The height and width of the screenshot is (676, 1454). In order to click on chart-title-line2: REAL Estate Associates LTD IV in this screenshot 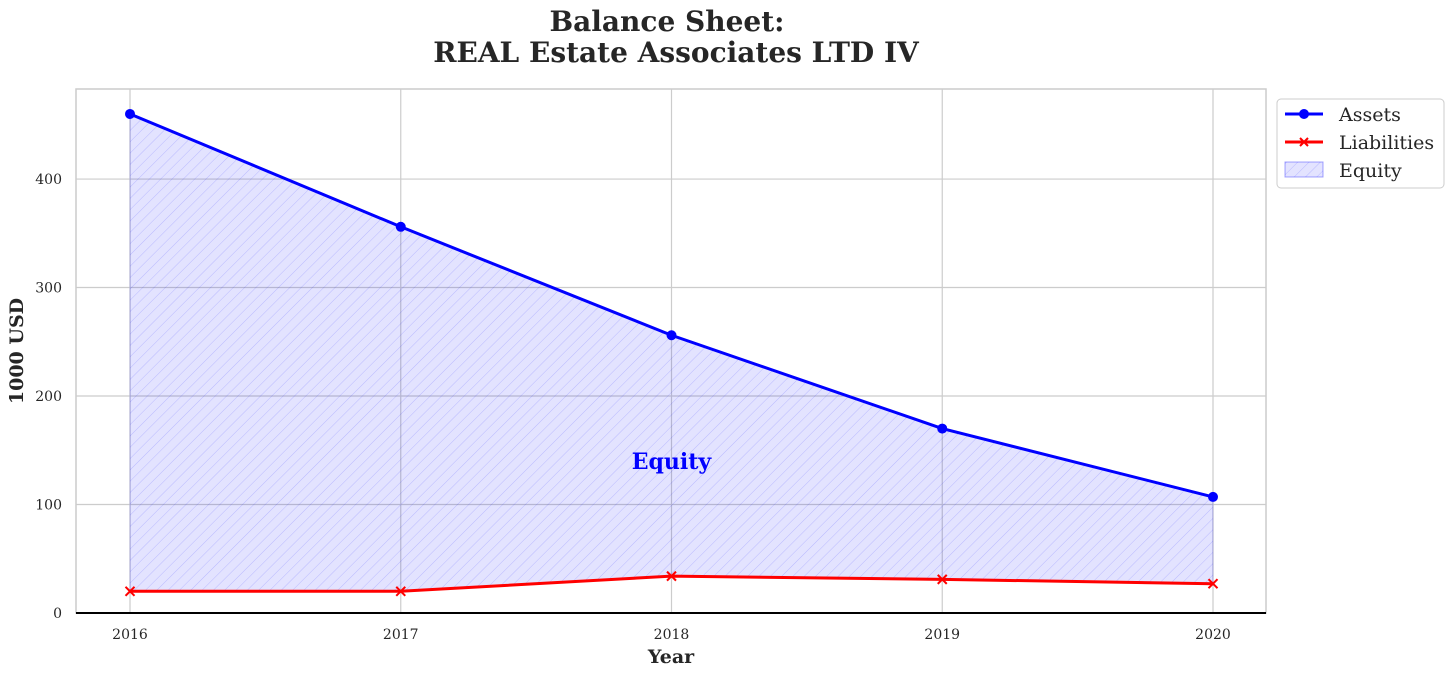, I will do `click(676, 52)`.